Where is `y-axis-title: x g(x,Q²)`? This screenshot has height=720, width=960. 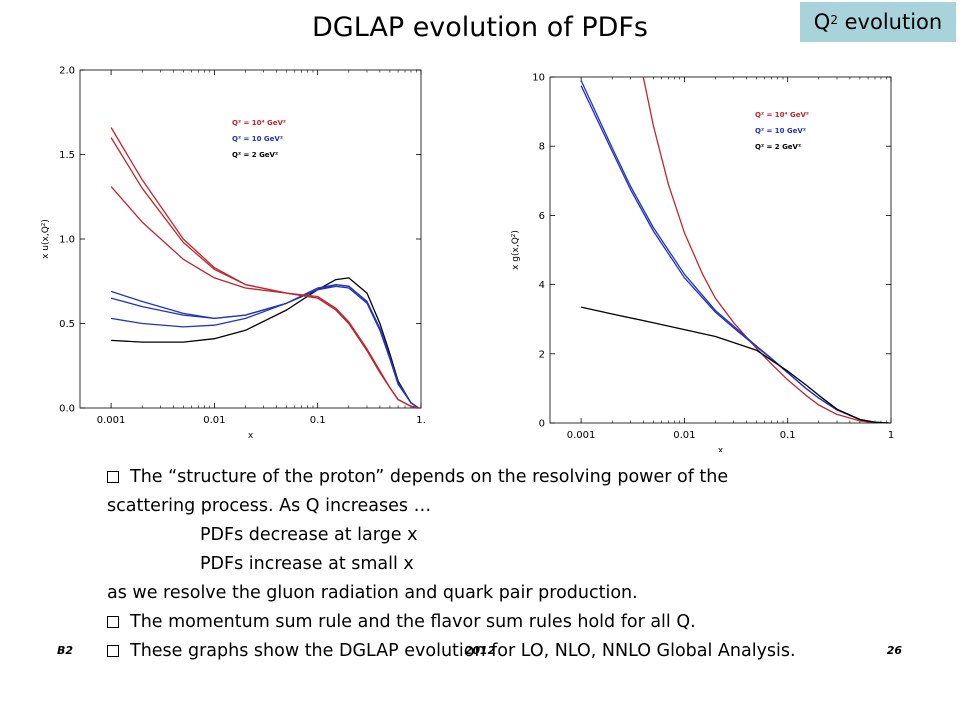 y-axis-title: x g(x,Q²) is located at coordinates (516, 250).